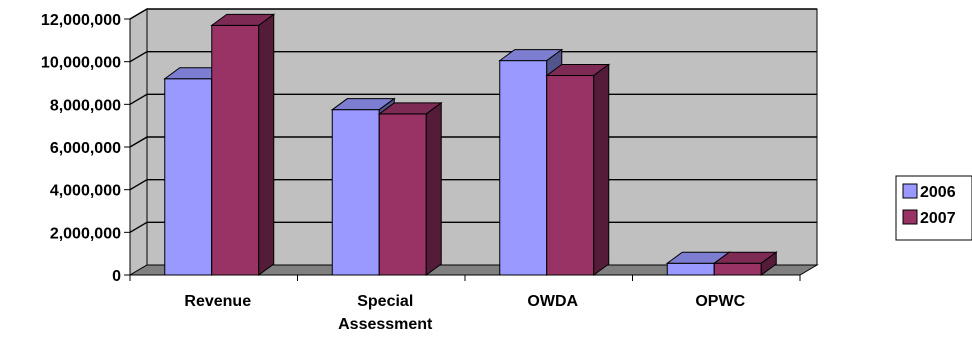  I want to click on legend-swatch-2006, so click(910, 191).